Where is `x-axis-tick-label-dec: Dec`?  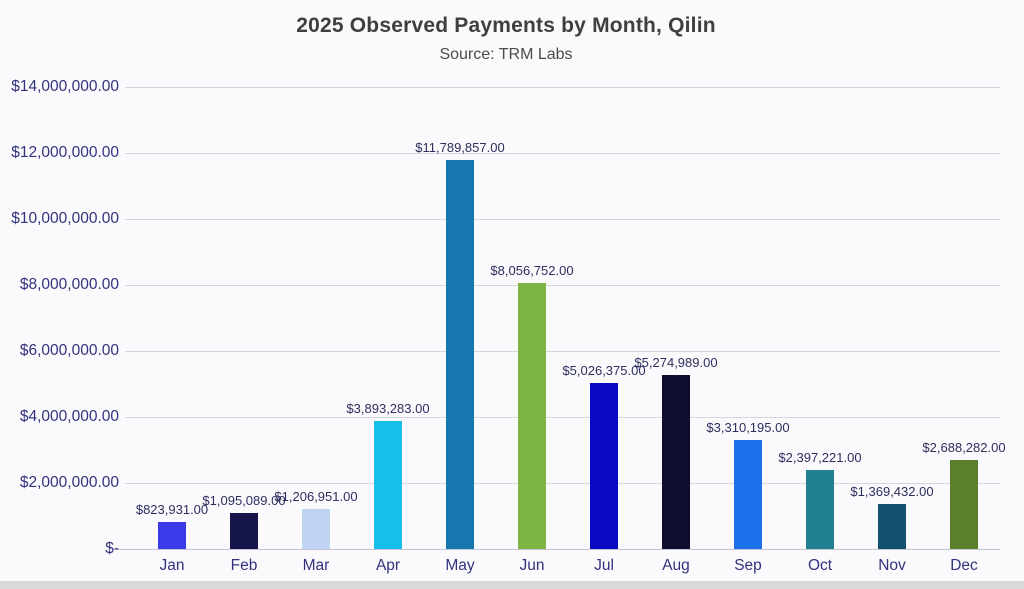
x-axis-tick-label-dec: Dec is located at coordinates (964, 565).